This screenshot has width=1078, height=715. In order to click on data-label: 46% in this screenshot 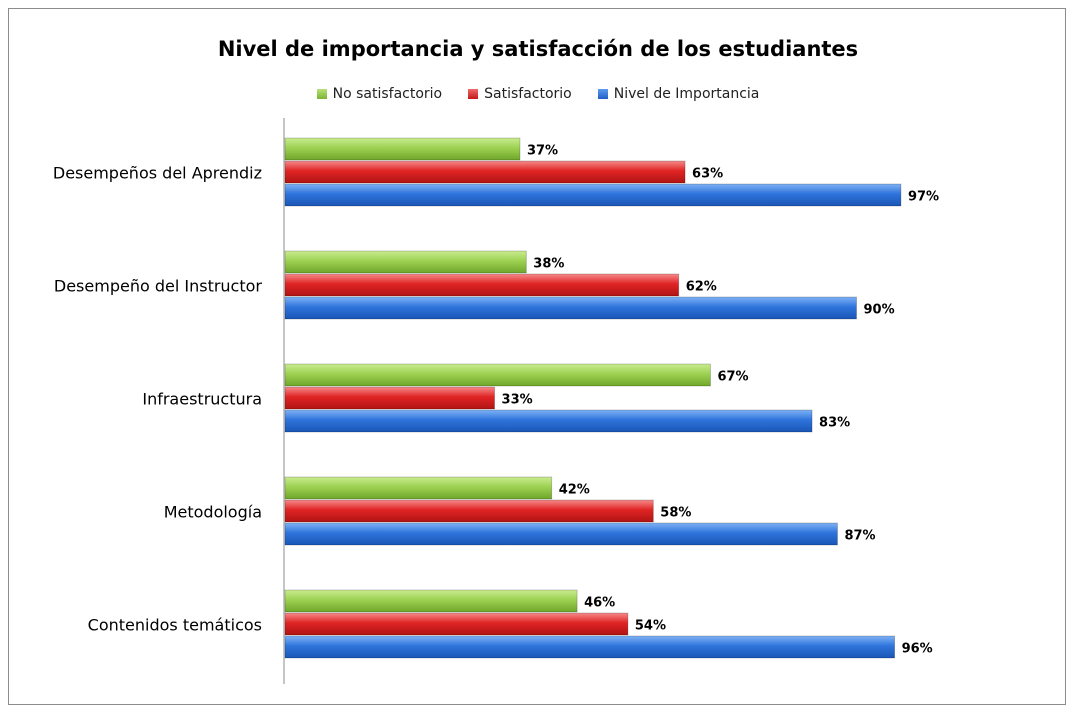, I will do `click(599, 603)`.